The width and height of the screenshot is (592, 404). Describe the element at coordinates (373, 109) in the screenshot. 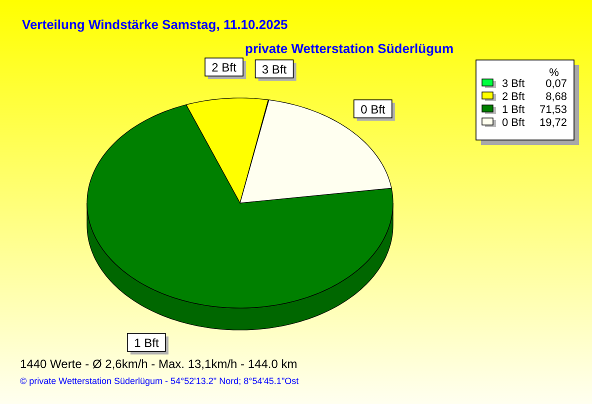

I see `slice-label: 0 Bft` at that location.